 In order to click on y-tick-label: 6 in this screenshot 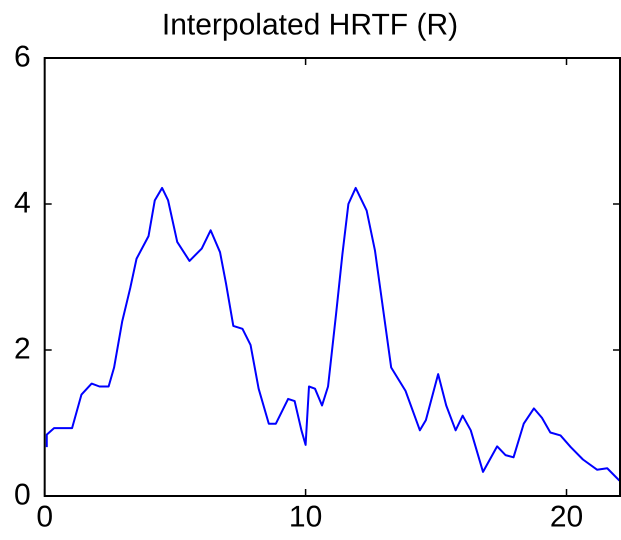, I will do `click(22, 57)`.